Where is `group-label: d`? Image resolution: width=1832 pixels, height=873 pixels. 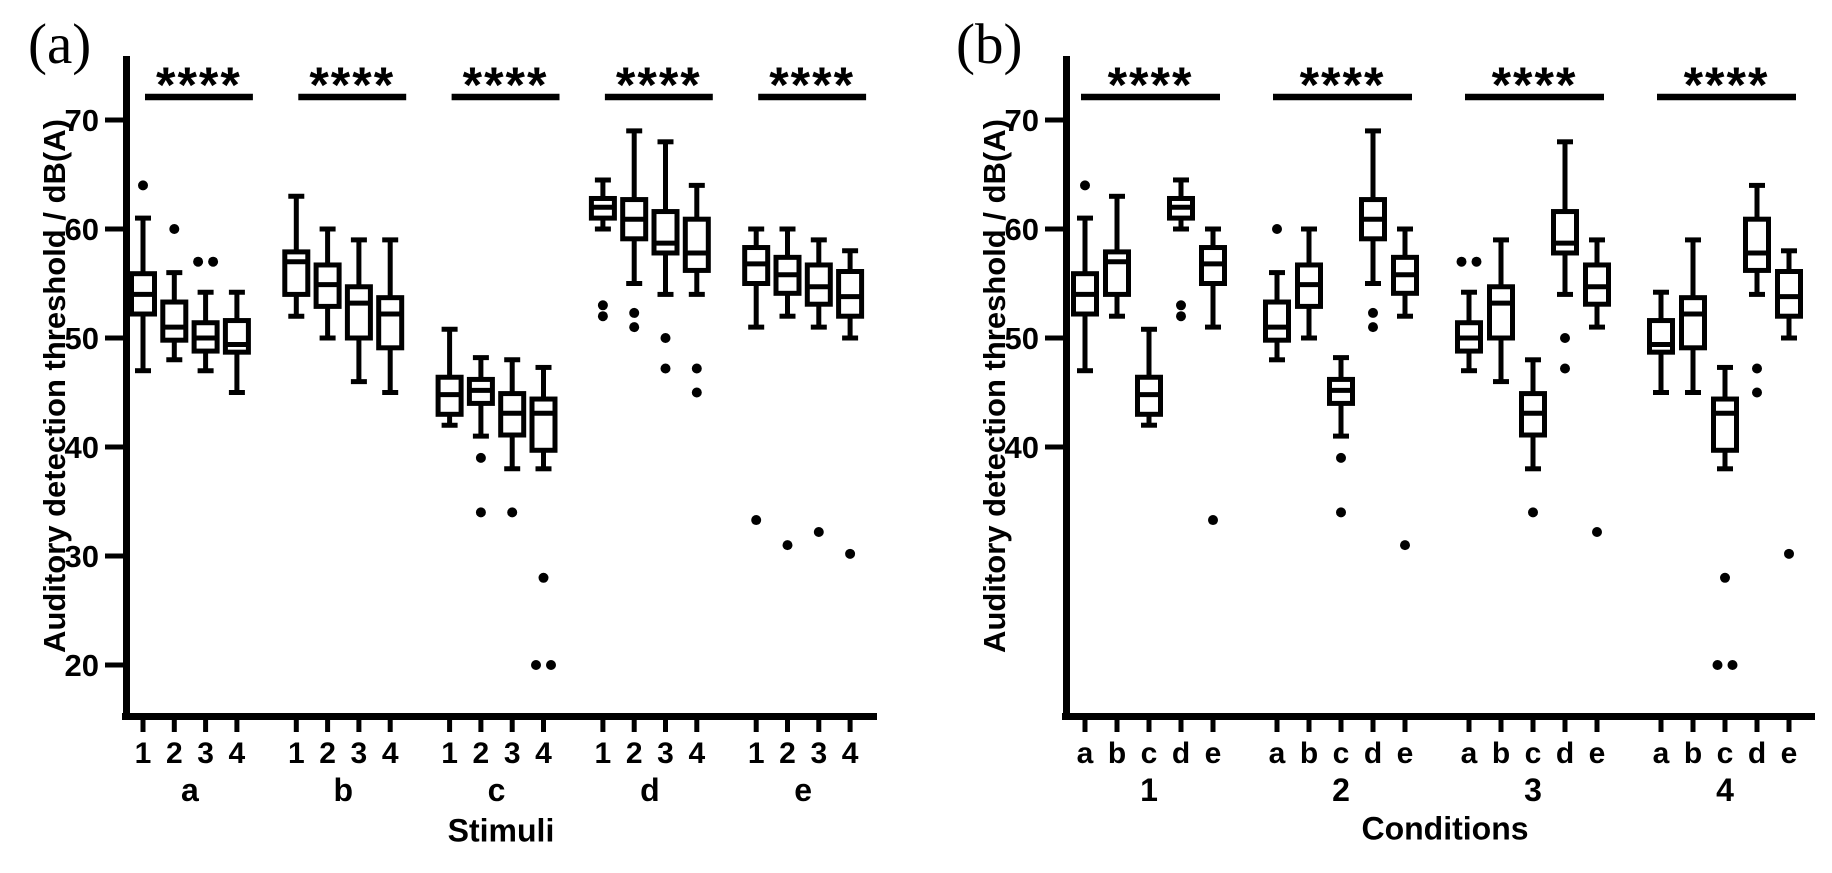 group-label: d is located at coordinates (650, 790).